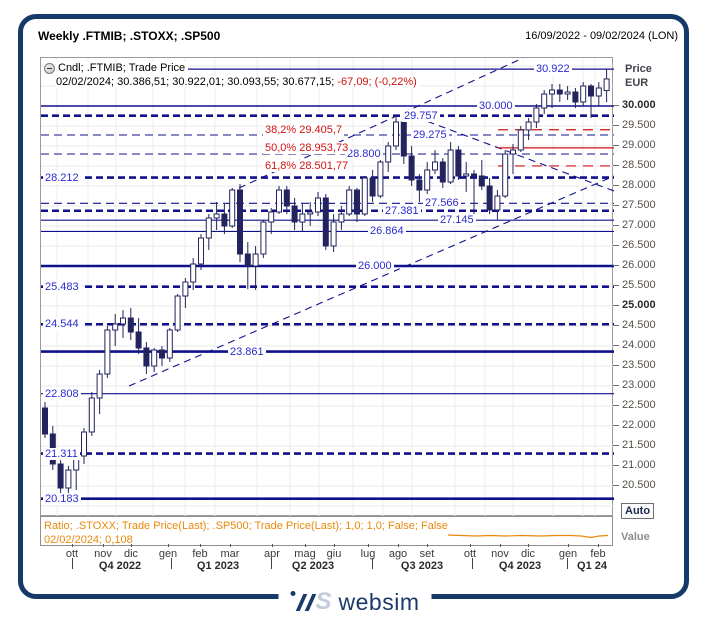 The height and width of the screenshot is (620, 710). I want to click on legend-quote-change: -67,09; (-0,22%), so click(377, 82).